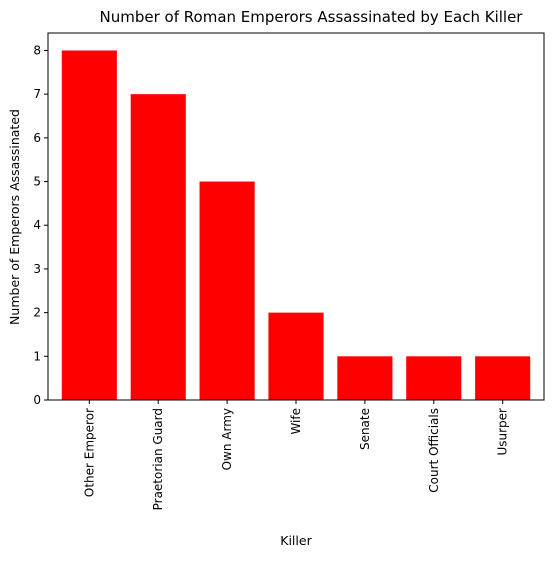 The image size is (554, 562). What do you see at coordinates (37, 138) in the screenshot?
I see `y-tick-label: 6` at bounding box center [37, 138].